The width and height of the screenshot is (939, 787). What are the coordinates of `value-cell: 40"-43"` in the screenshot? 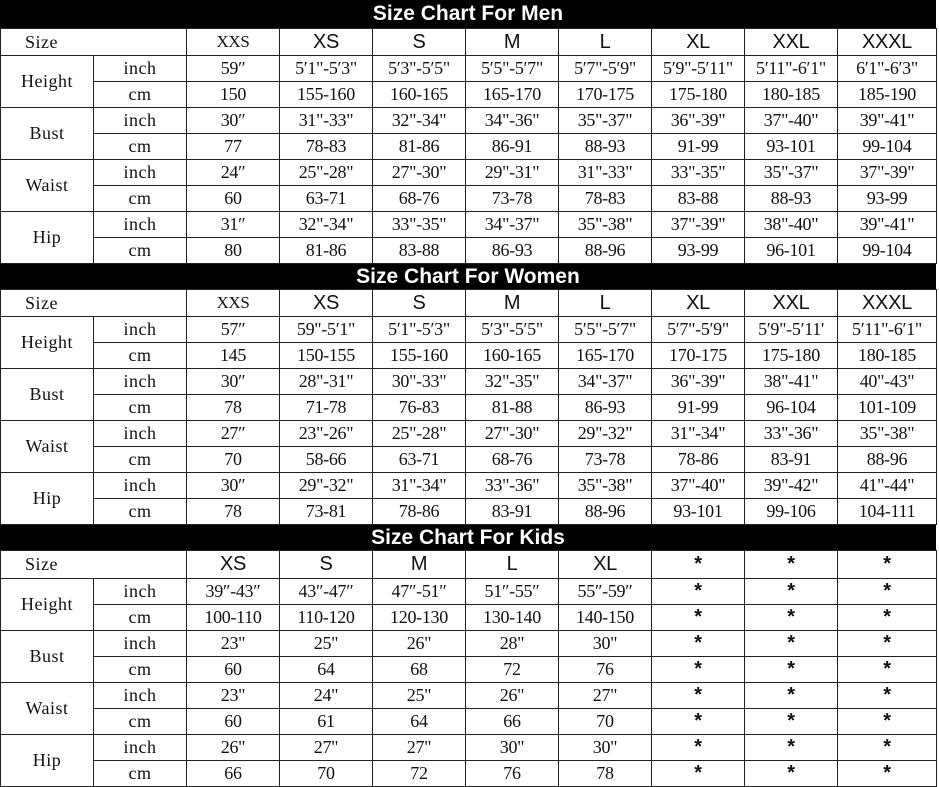 It's located at (887, 381).